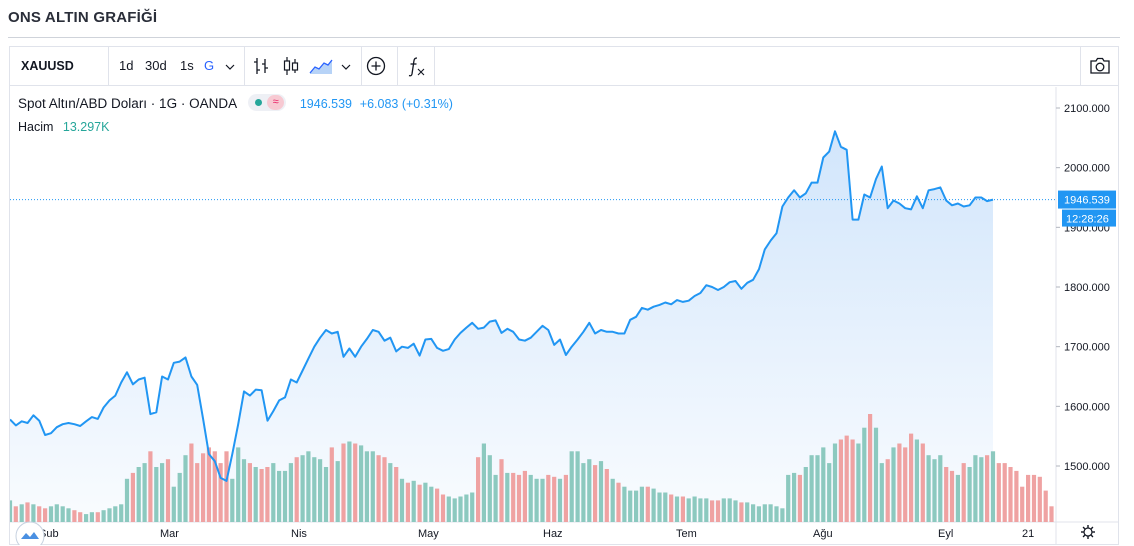 The image size is (1134, 546). What do you see at coordinates (1100, 66) in the screenshot?
I see `camera-icon` at bounding box center [1100, 66].